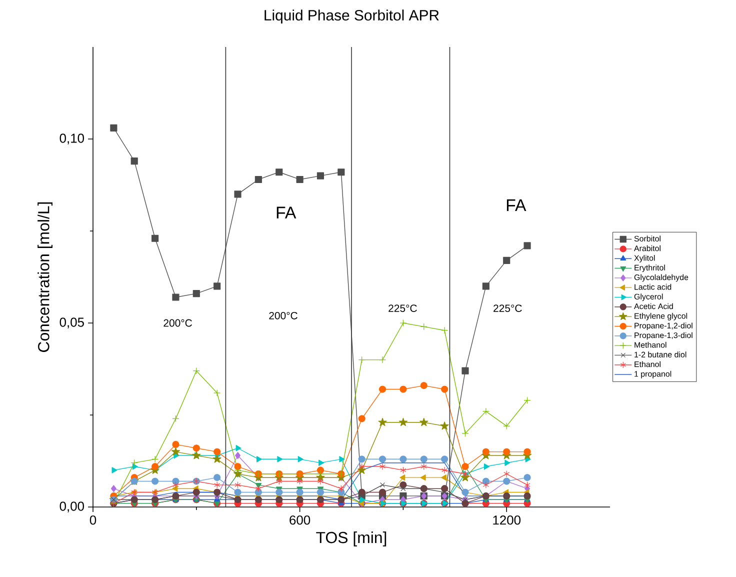 This screenshot has height=577, width=736. Describe the element at coordinates (72, 507) in the screenshot. I see `y-tick-label: 0,00` at that location.